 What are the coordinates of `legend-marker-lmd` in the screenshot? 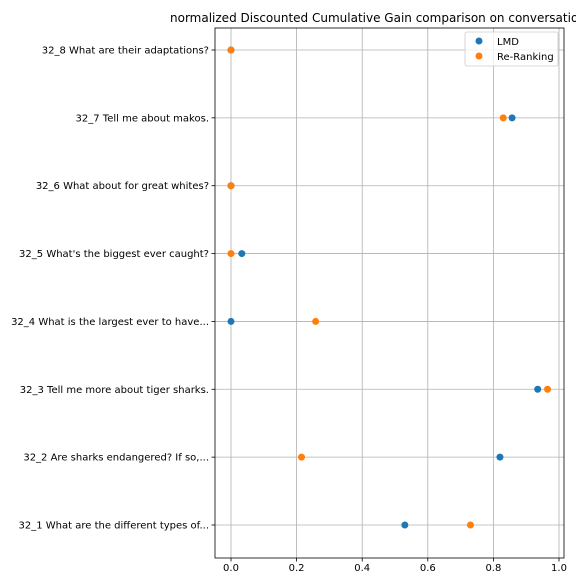 It's located at (479, 41).